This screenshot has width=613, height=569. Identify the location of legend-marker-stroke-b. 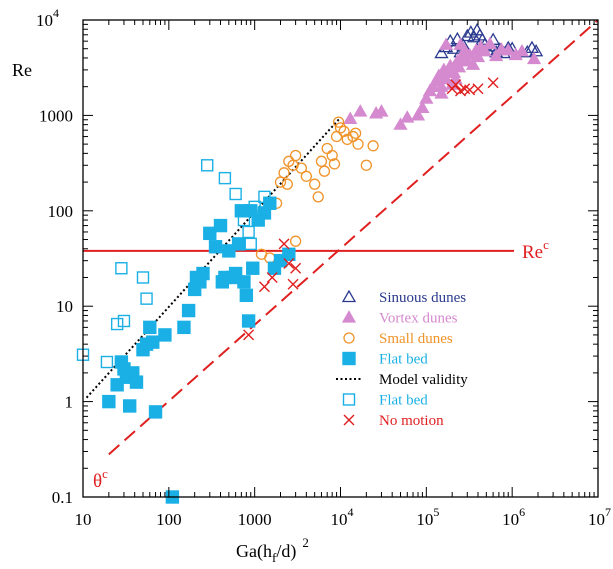
(349, 420).